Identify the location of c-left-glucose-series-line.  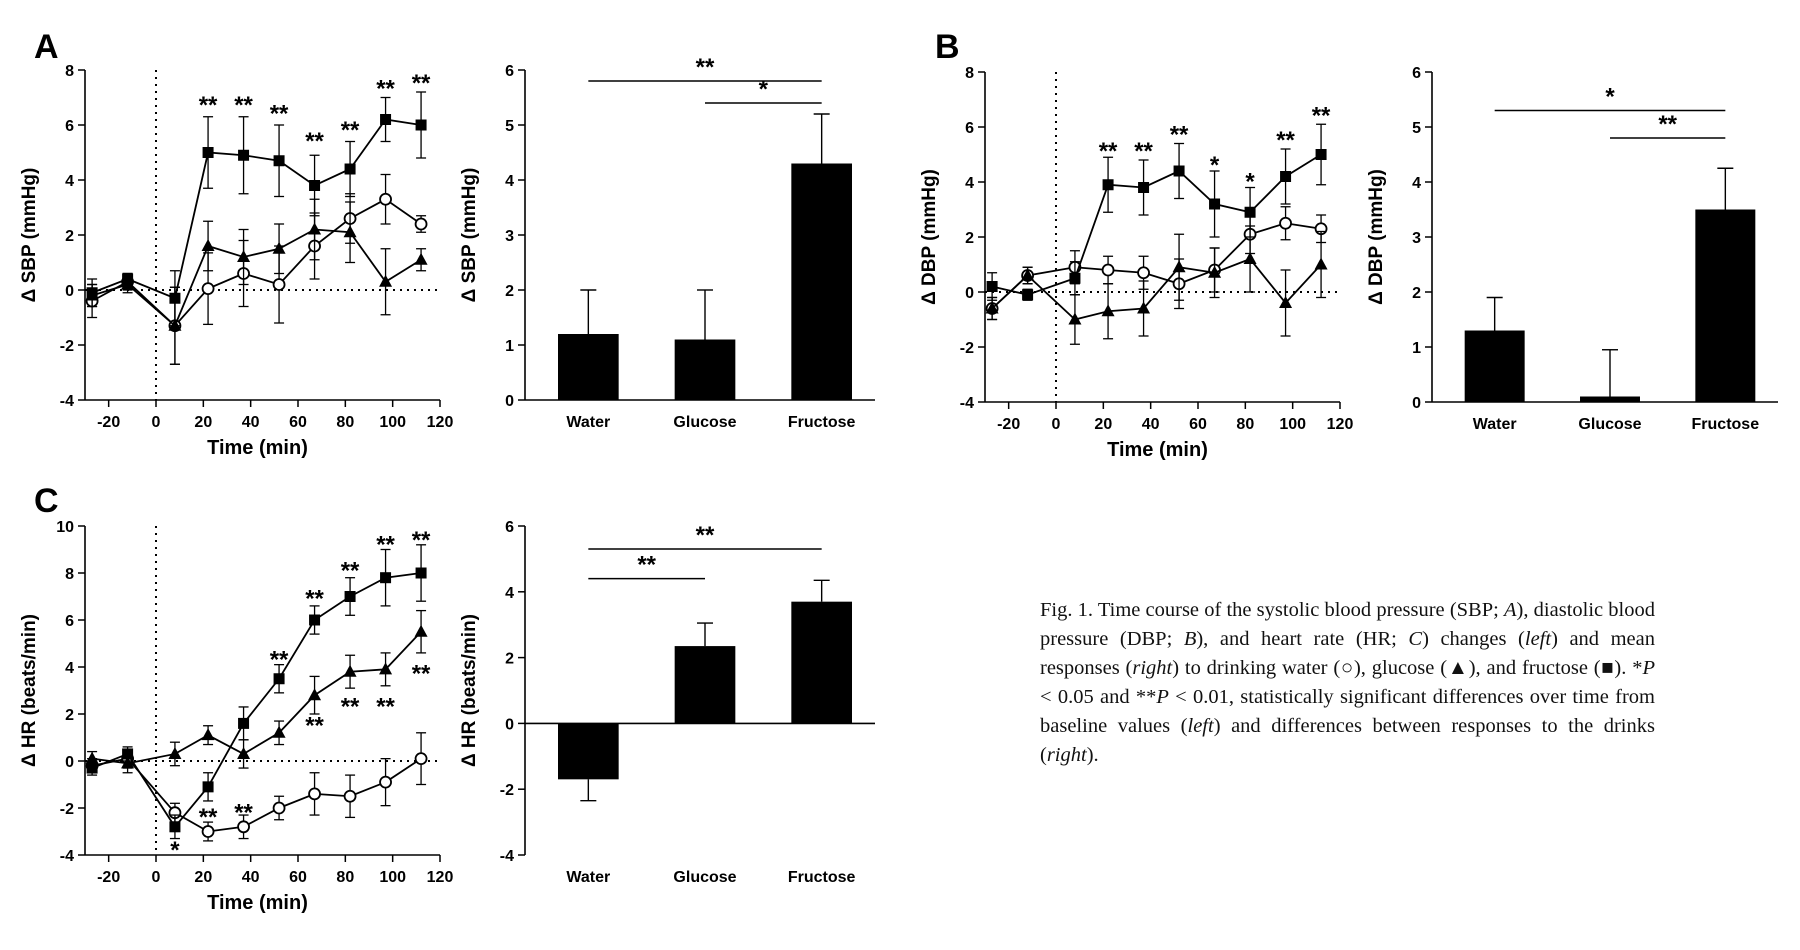
(256, 698).